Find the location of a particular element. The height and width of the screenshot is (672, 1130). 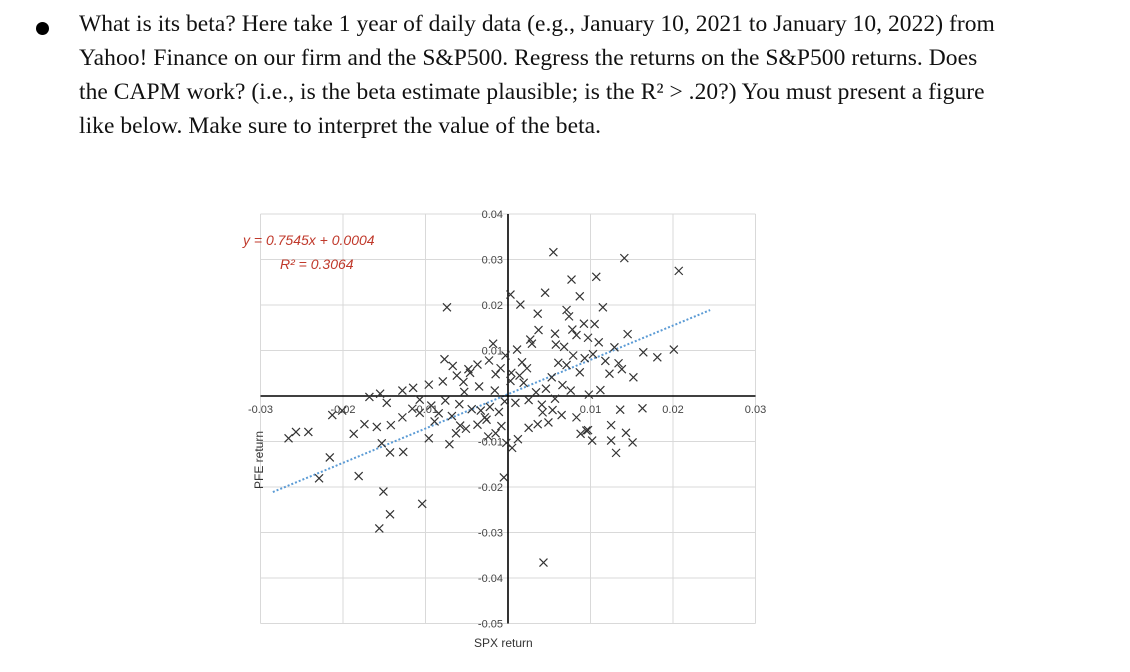

y-tick-label: 0.02 is located at coordinates (492, 306).